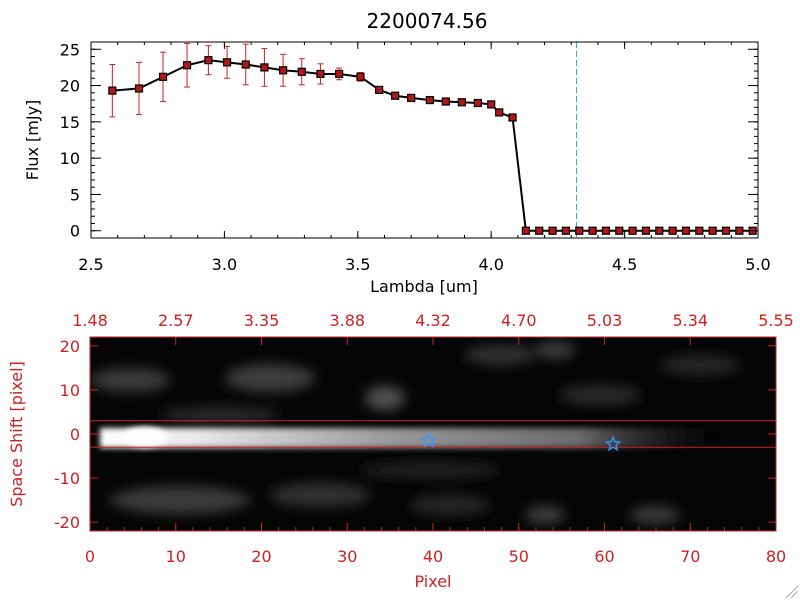 The image size is (800, 600). I want to click on spectral-trace, so click(420, 438).